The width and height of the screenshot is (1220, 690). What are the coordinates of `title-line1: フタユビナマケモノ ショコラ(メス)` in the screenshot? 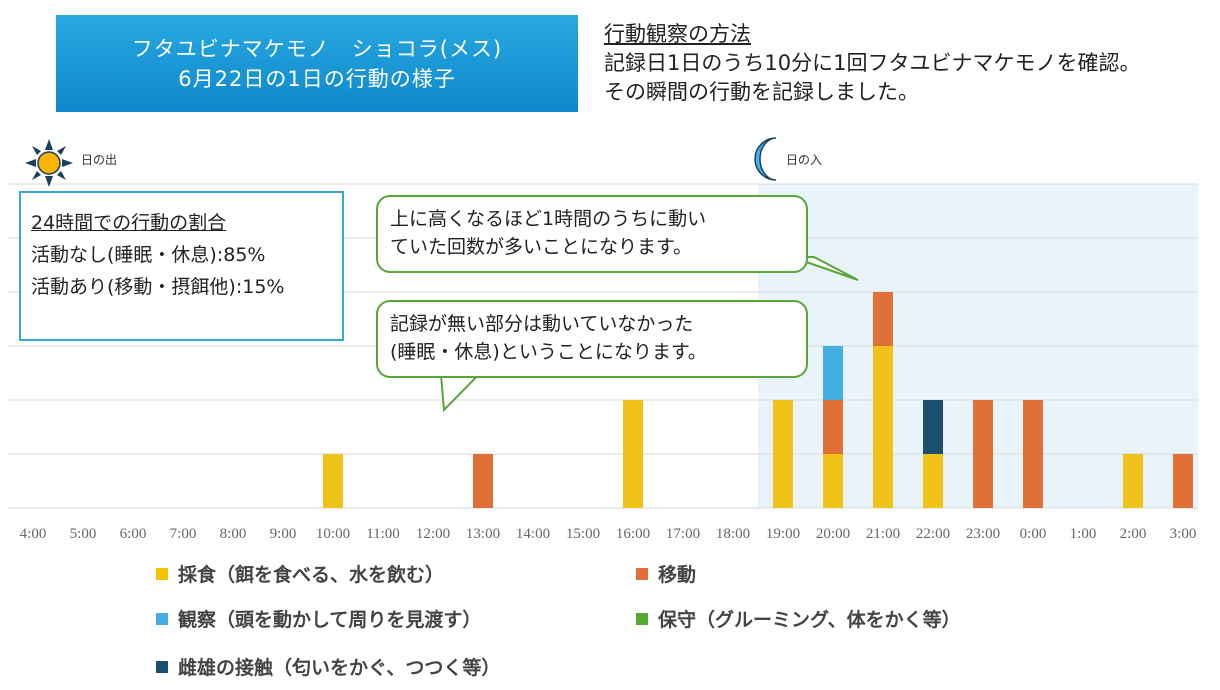 It's located at (317, 48).